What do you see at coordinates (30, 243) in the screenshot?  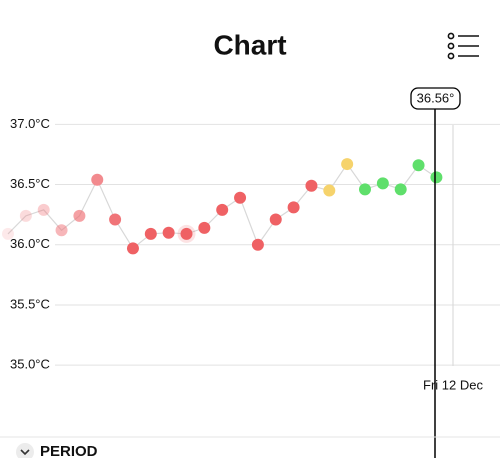 I see `y-tick-label: 36.0°C` at bounding box center [30, 243].